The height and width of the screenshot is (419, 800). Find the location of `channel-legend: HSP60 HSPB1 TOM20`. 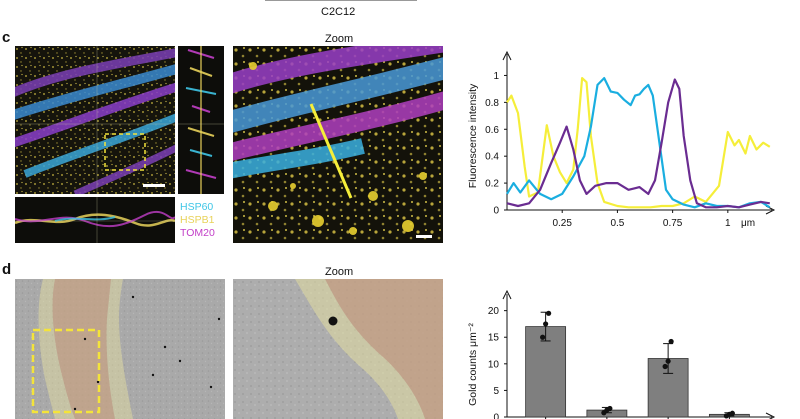

channel-legend: HSP60 HSPB1 TOM20 is located at coordinates (197, 220).